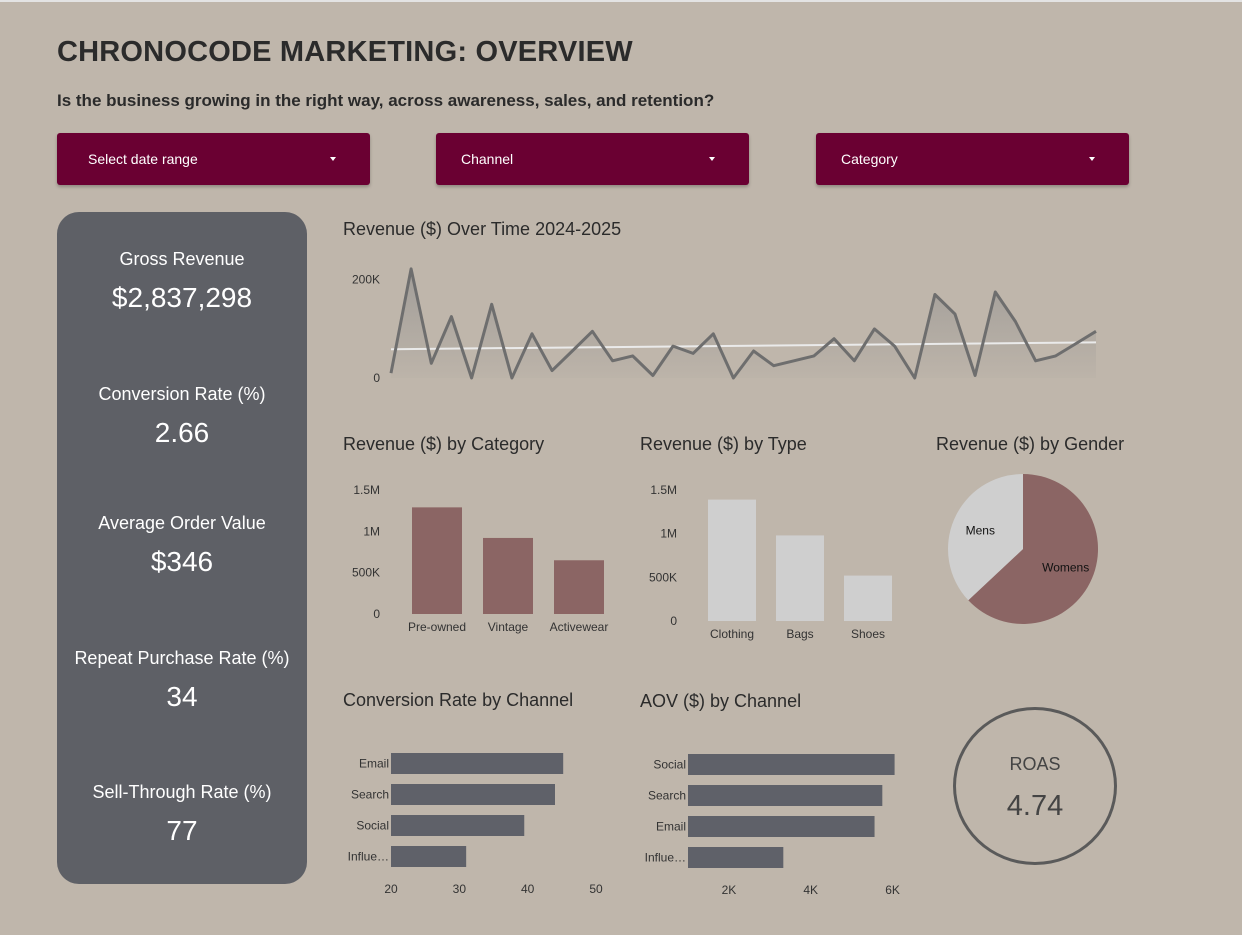 The image size is (1242, 935). I want to click on conversion-x-tick-label: 40, so click(528, 889).